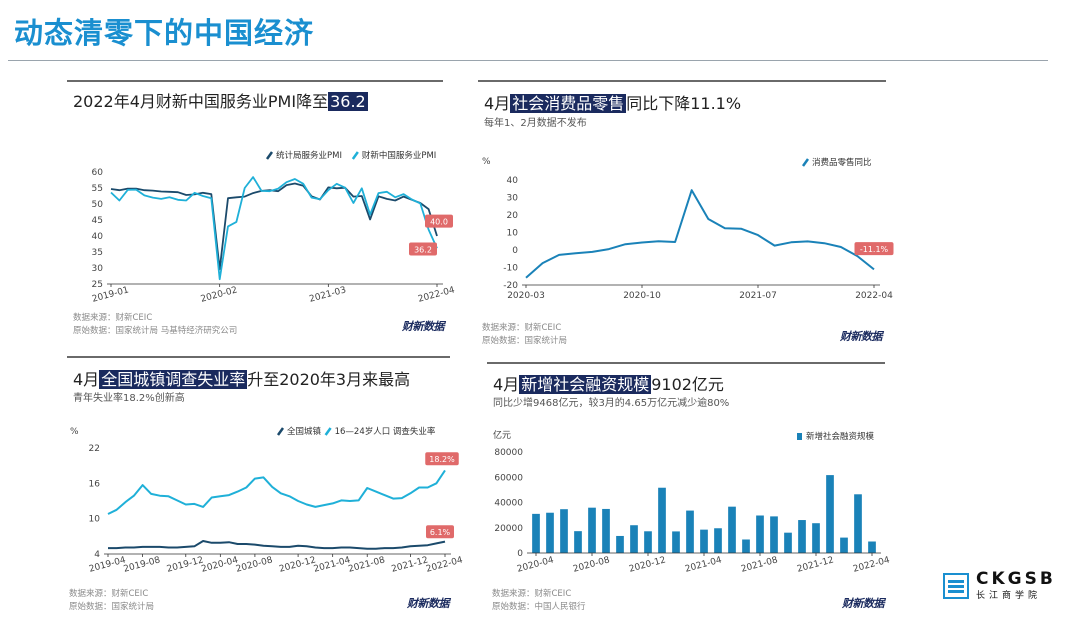 The height and width of the screenshot is (621, 1080). Describe the element at coordinates (155, 331) in the screenshot. I see `origin-line: 原始数据：国家统计局 马基特经济研究公司` at that location.